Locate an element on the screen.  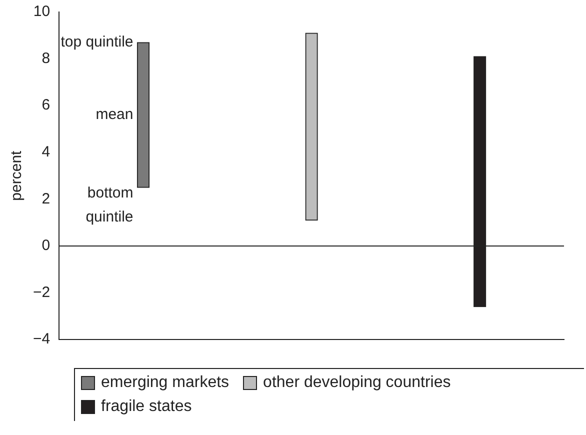
y-tick-label: −2 is located at coordinates (41, 292).